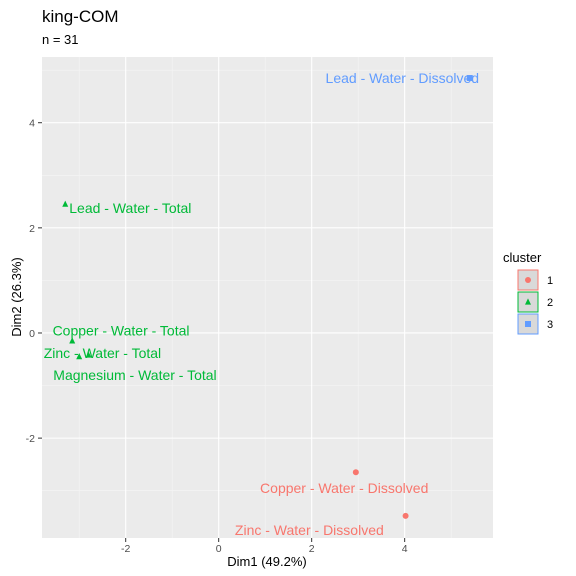  I want to click on point-label: Copper - Water - Total, so click(121, 330).